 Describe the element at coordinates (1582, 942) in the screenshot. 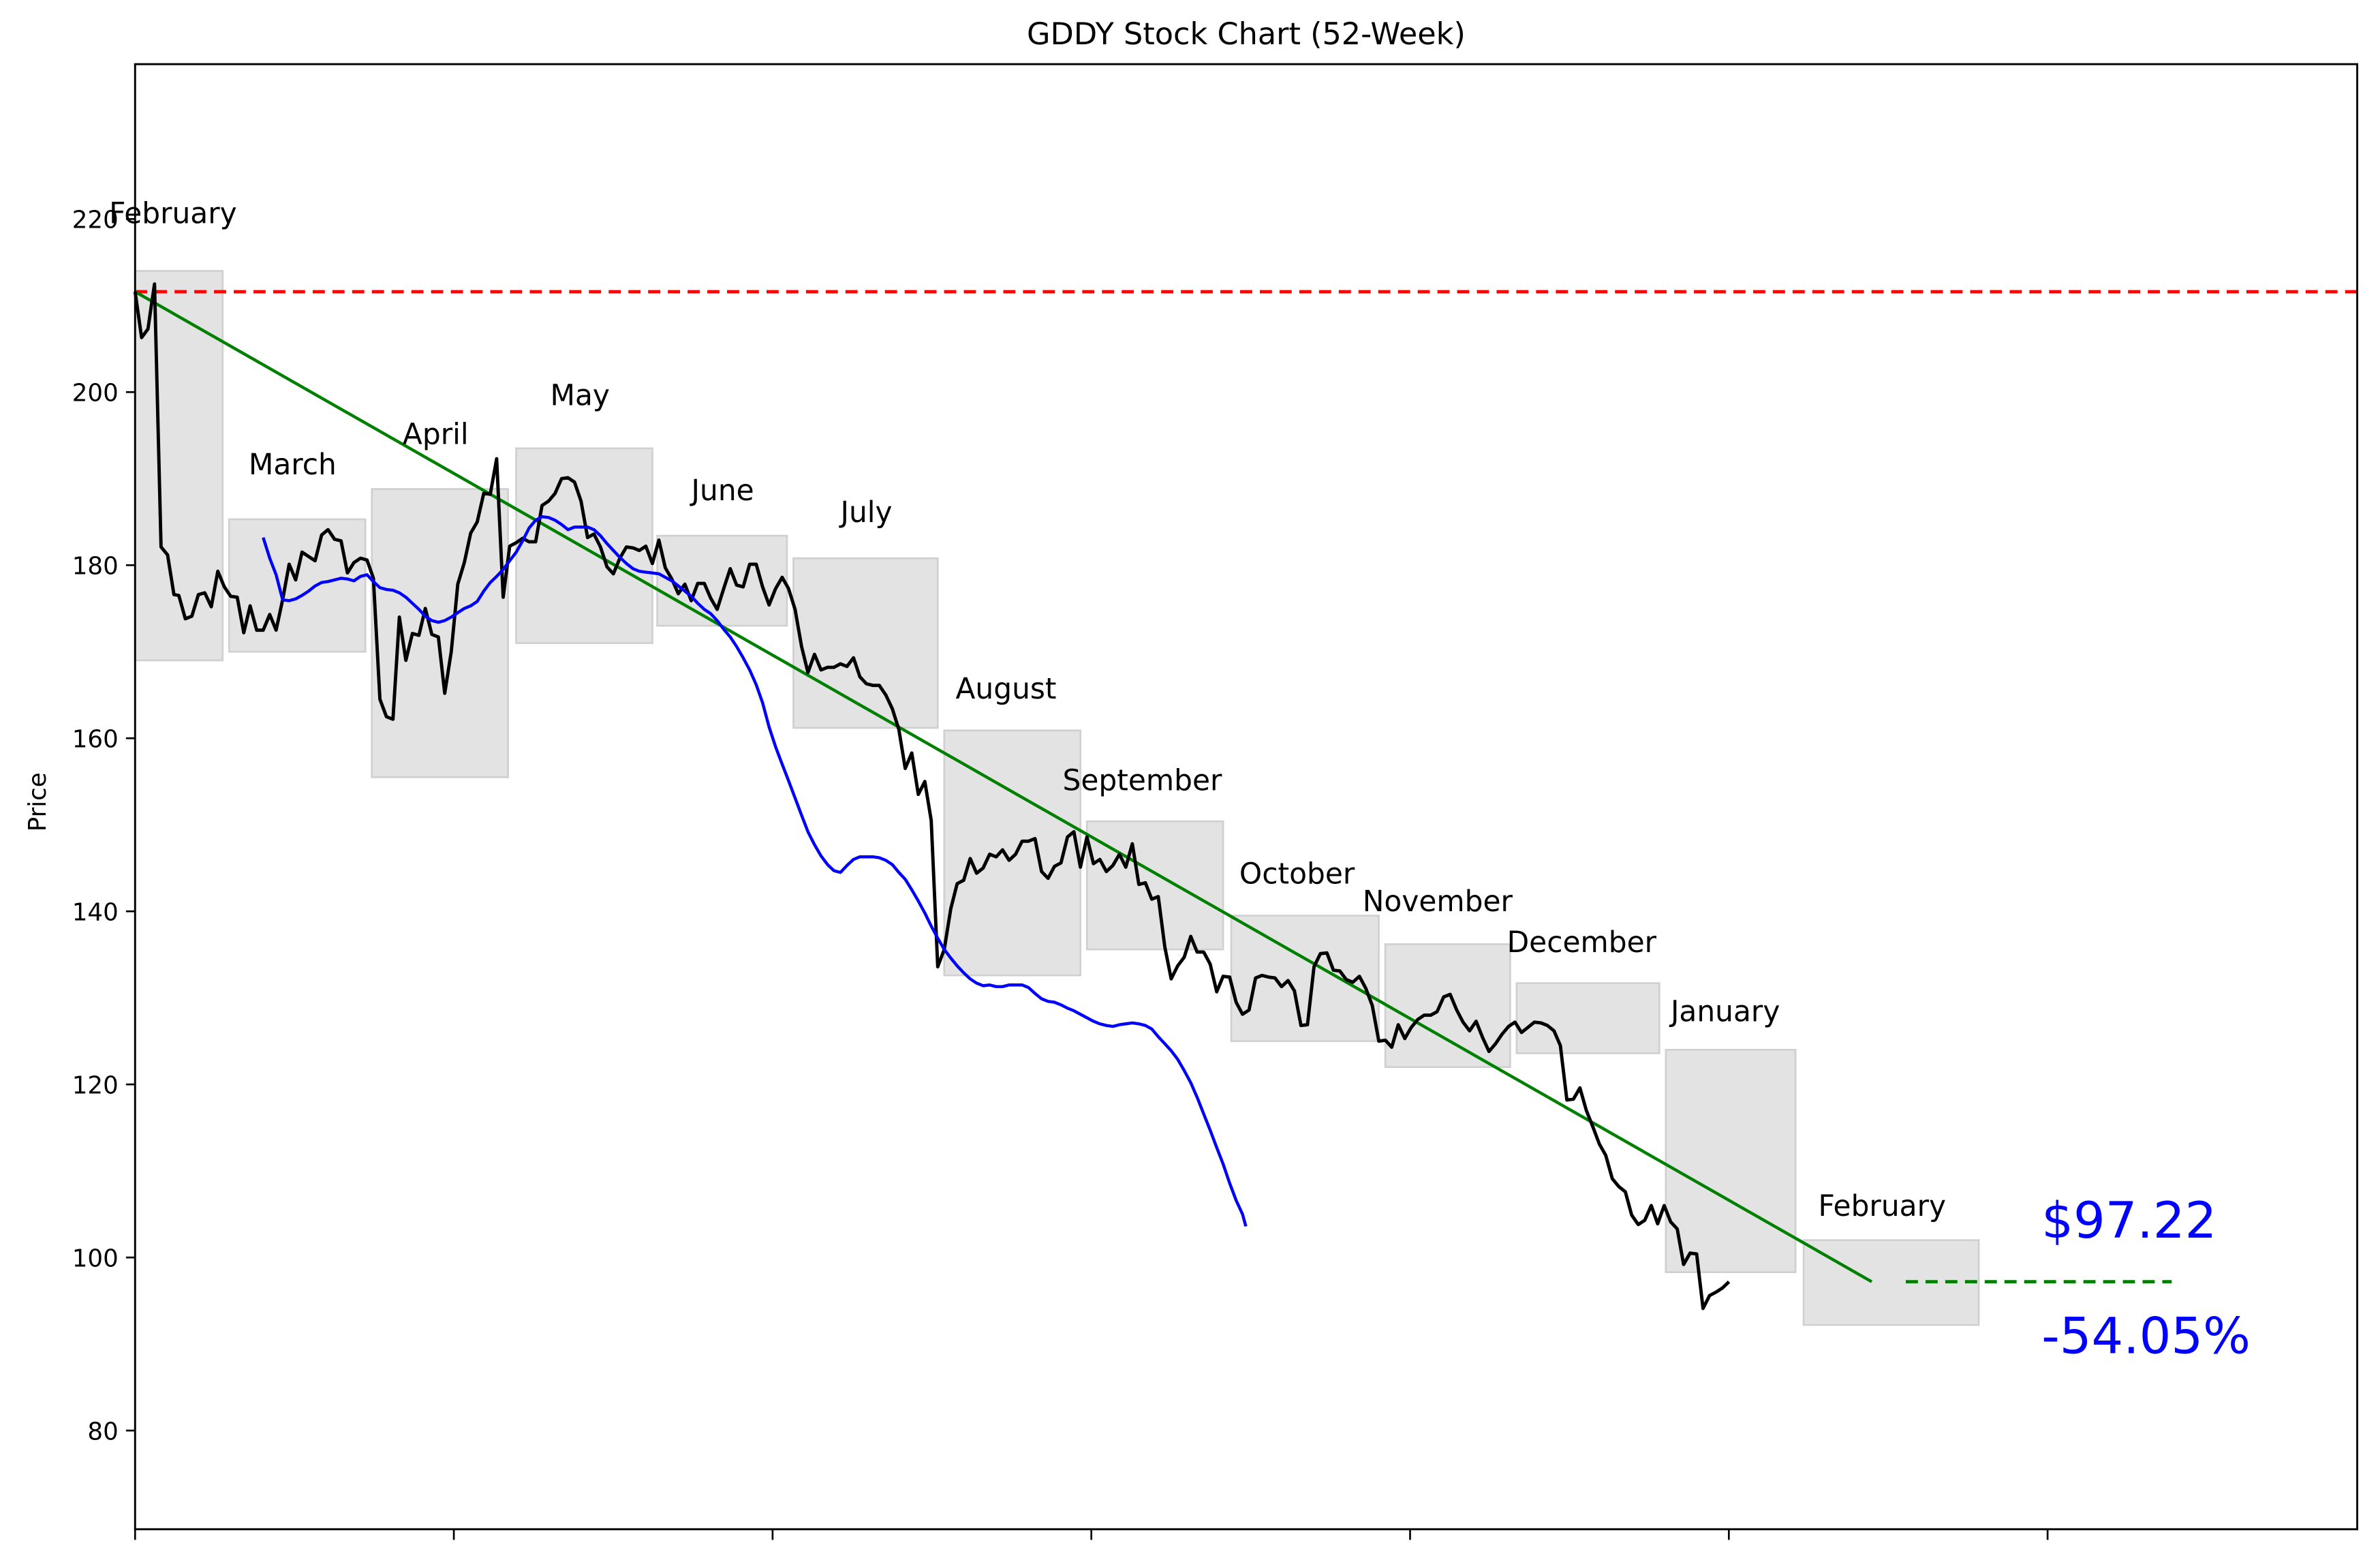

I see `month-label: December` at that location.